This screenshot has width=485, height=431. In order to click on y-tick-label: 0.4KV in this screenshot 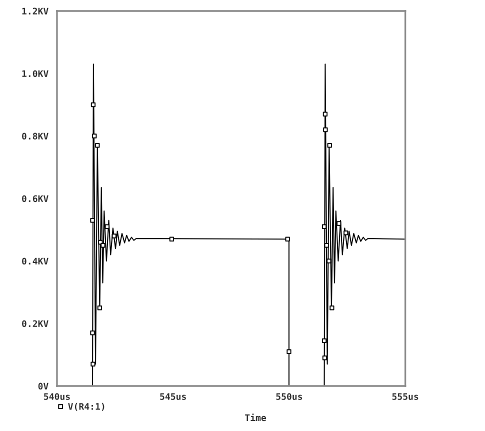, I will do `click(35, 261)`.